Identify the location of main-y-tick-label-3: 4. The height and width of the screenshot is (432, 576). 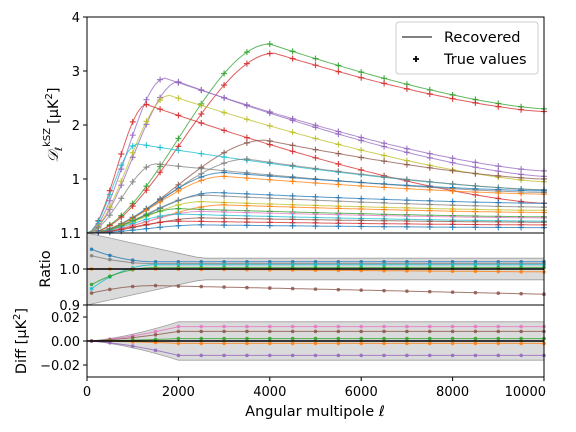
(76, 18).